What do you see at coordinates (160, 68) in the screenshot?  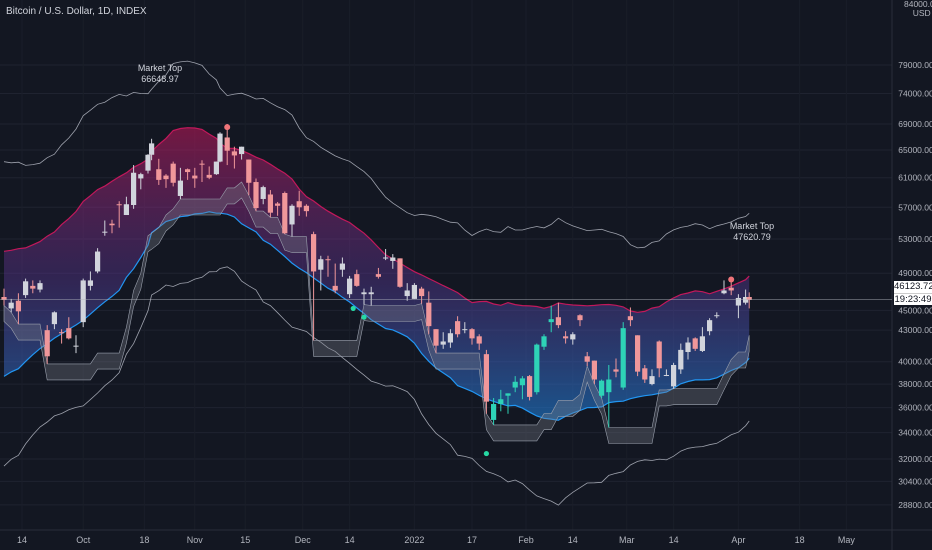 I see `annotation-label: Market Top` at bounding box center [160, 68].